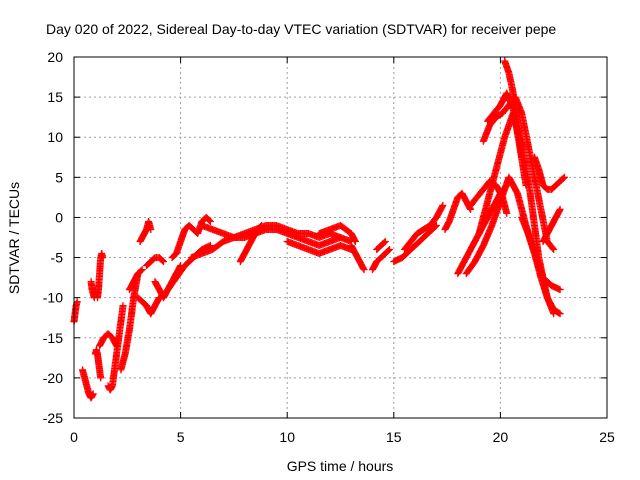 The width and height of the screenshot is (640, 480). I want to click on series-sat-i, so click(135, 280).